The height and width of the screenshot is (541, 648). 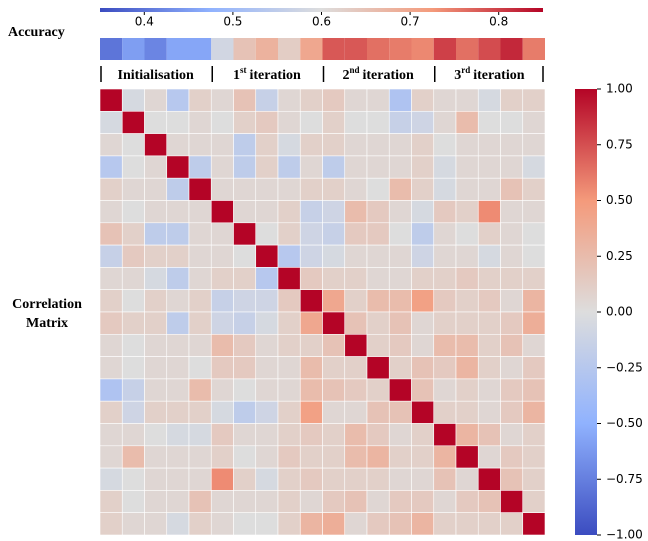 I want to click on x-tick-label: 0.7, so click(x=410, y=22).